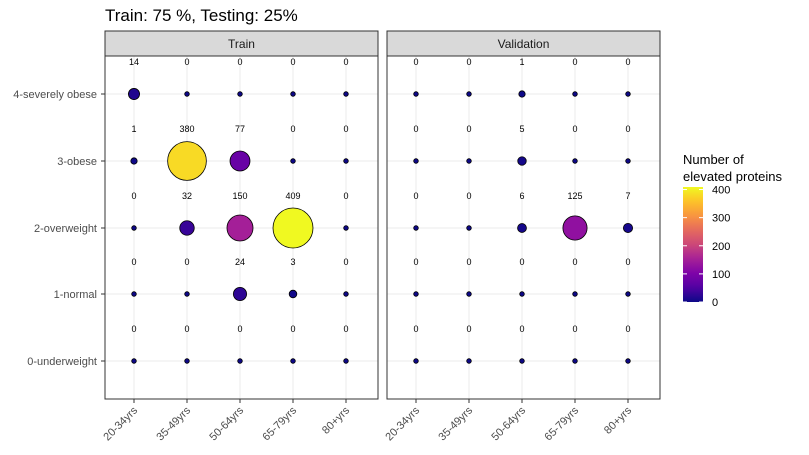  I want to click on y-tick-label: 1-normal, so click(75, 295).